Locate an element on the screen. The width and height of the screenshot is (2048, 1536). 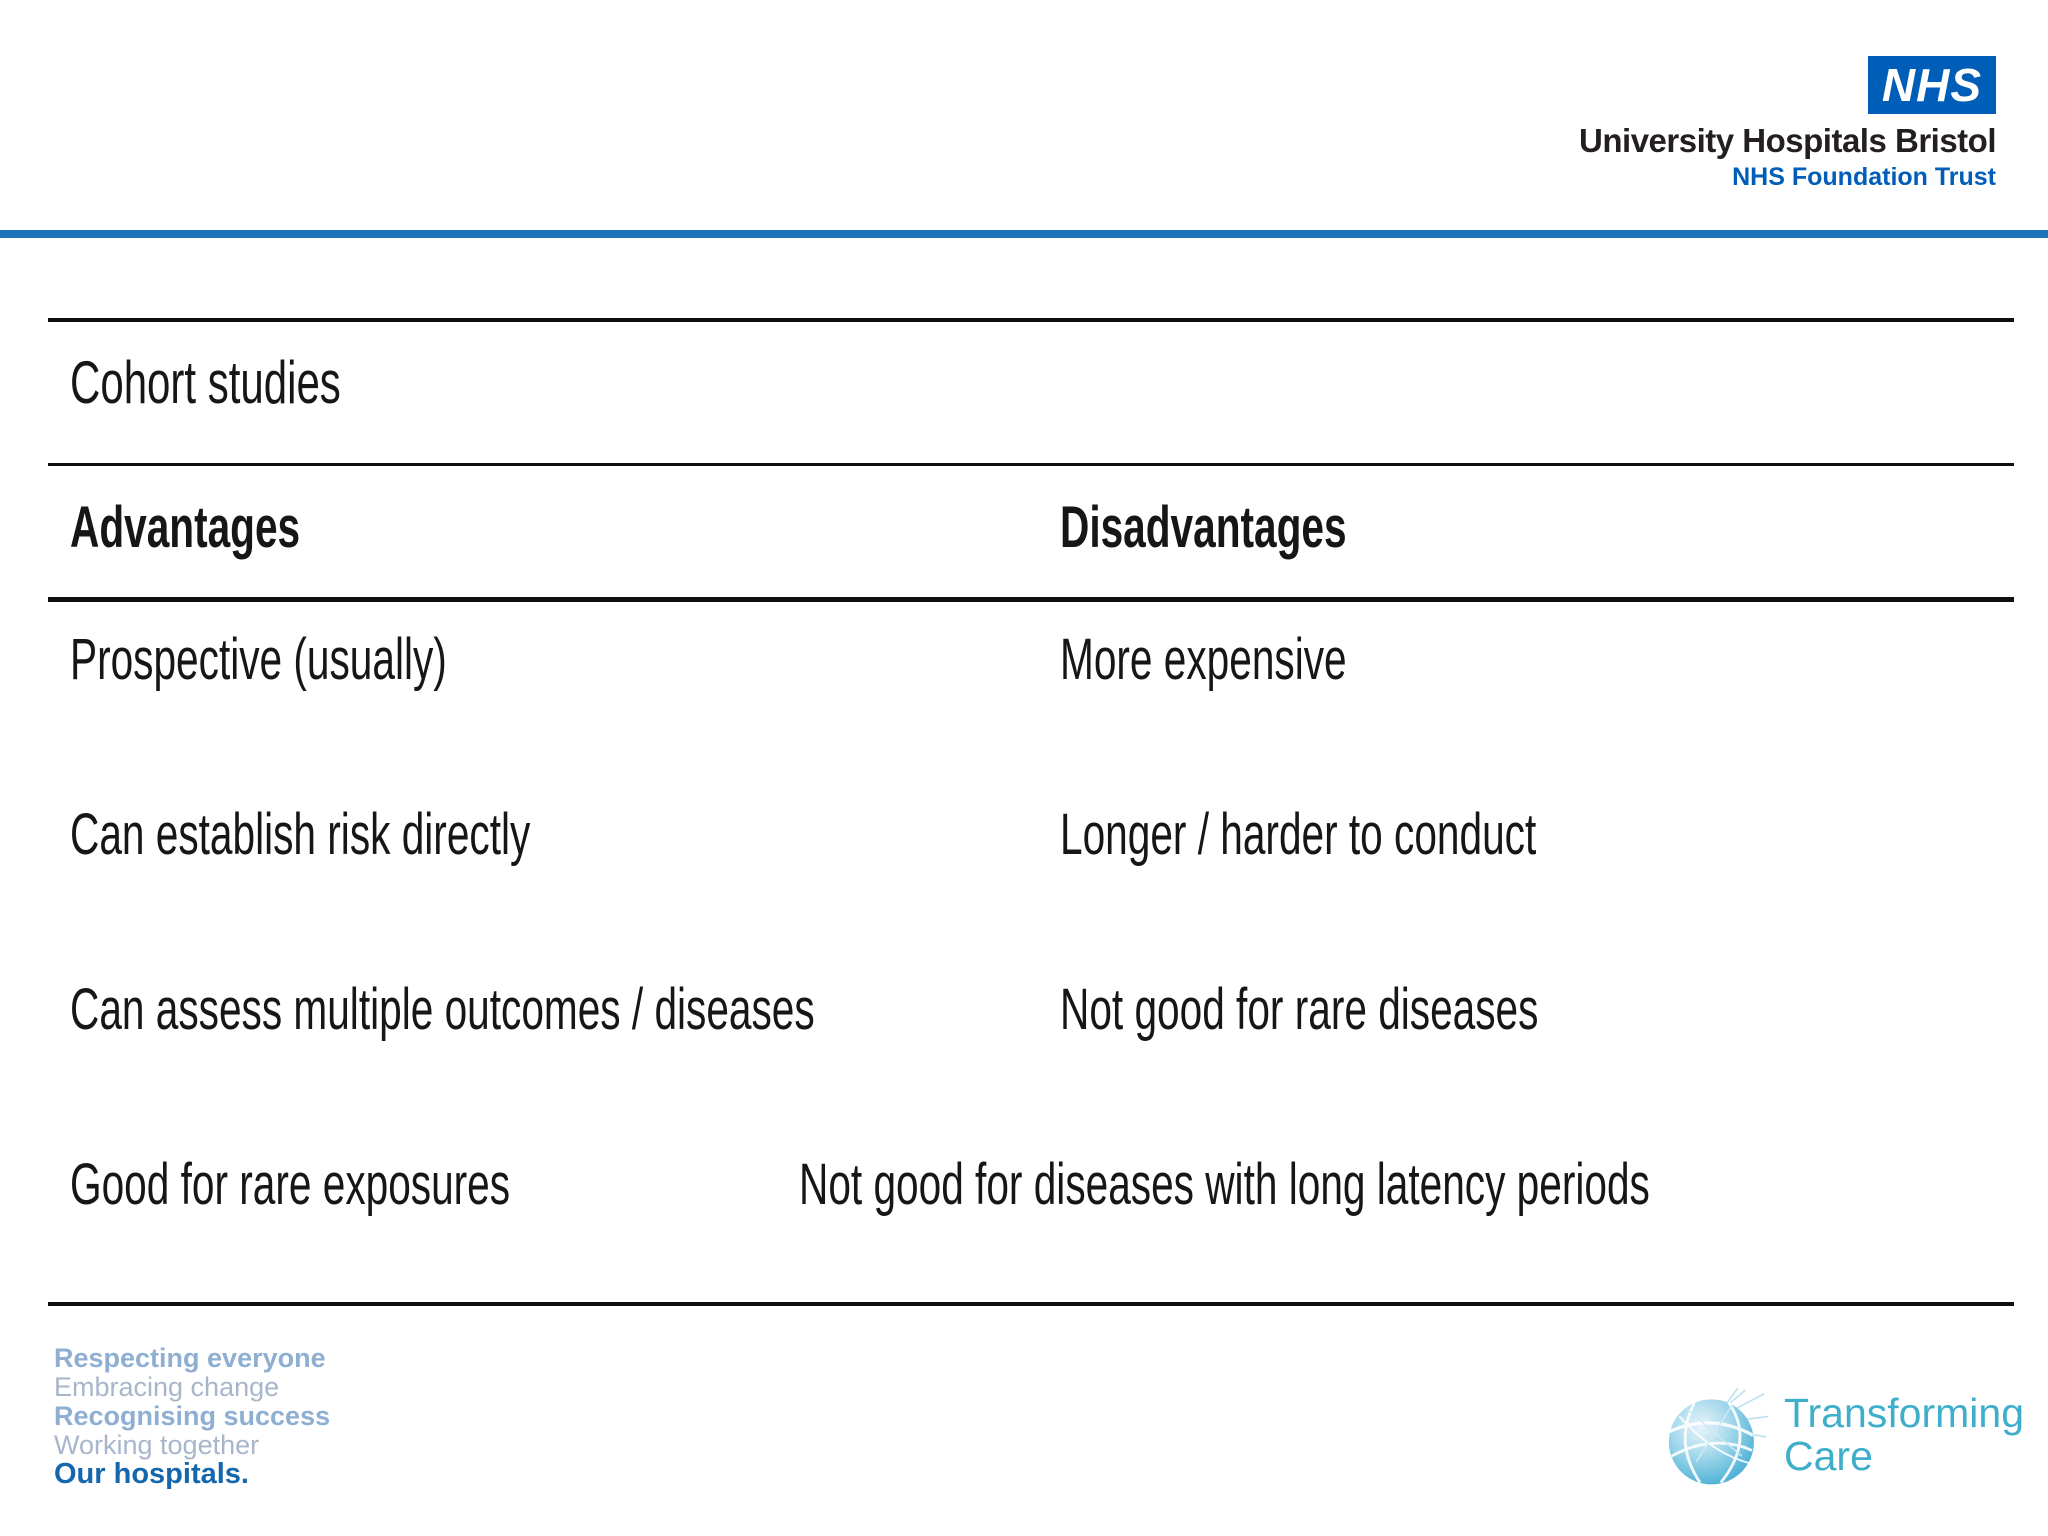
table-title: Cohort studies is located at coordinates (205, 382).